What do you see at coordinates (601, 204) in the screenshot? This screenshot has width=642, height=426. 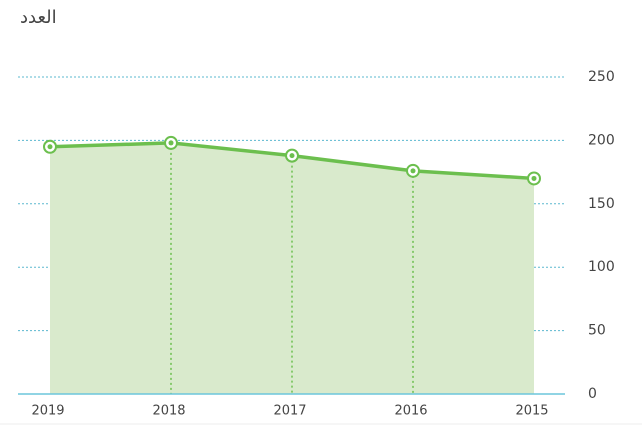 I see `y-tick-label: 150` at bounding box center [601, 204].